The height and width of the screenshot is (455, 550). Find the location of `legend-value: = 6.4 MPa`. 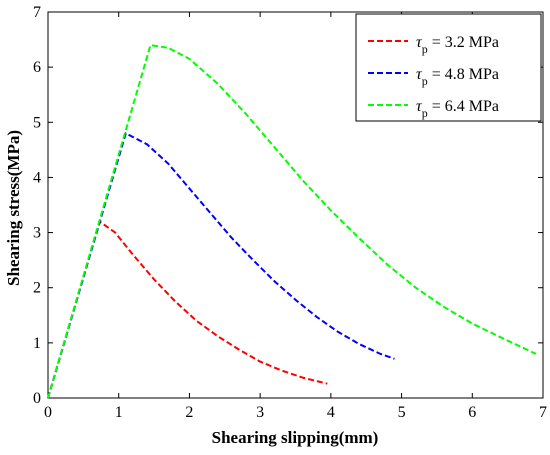

legend-value: = 6.4 MPa is located at coordinates (463, 106).